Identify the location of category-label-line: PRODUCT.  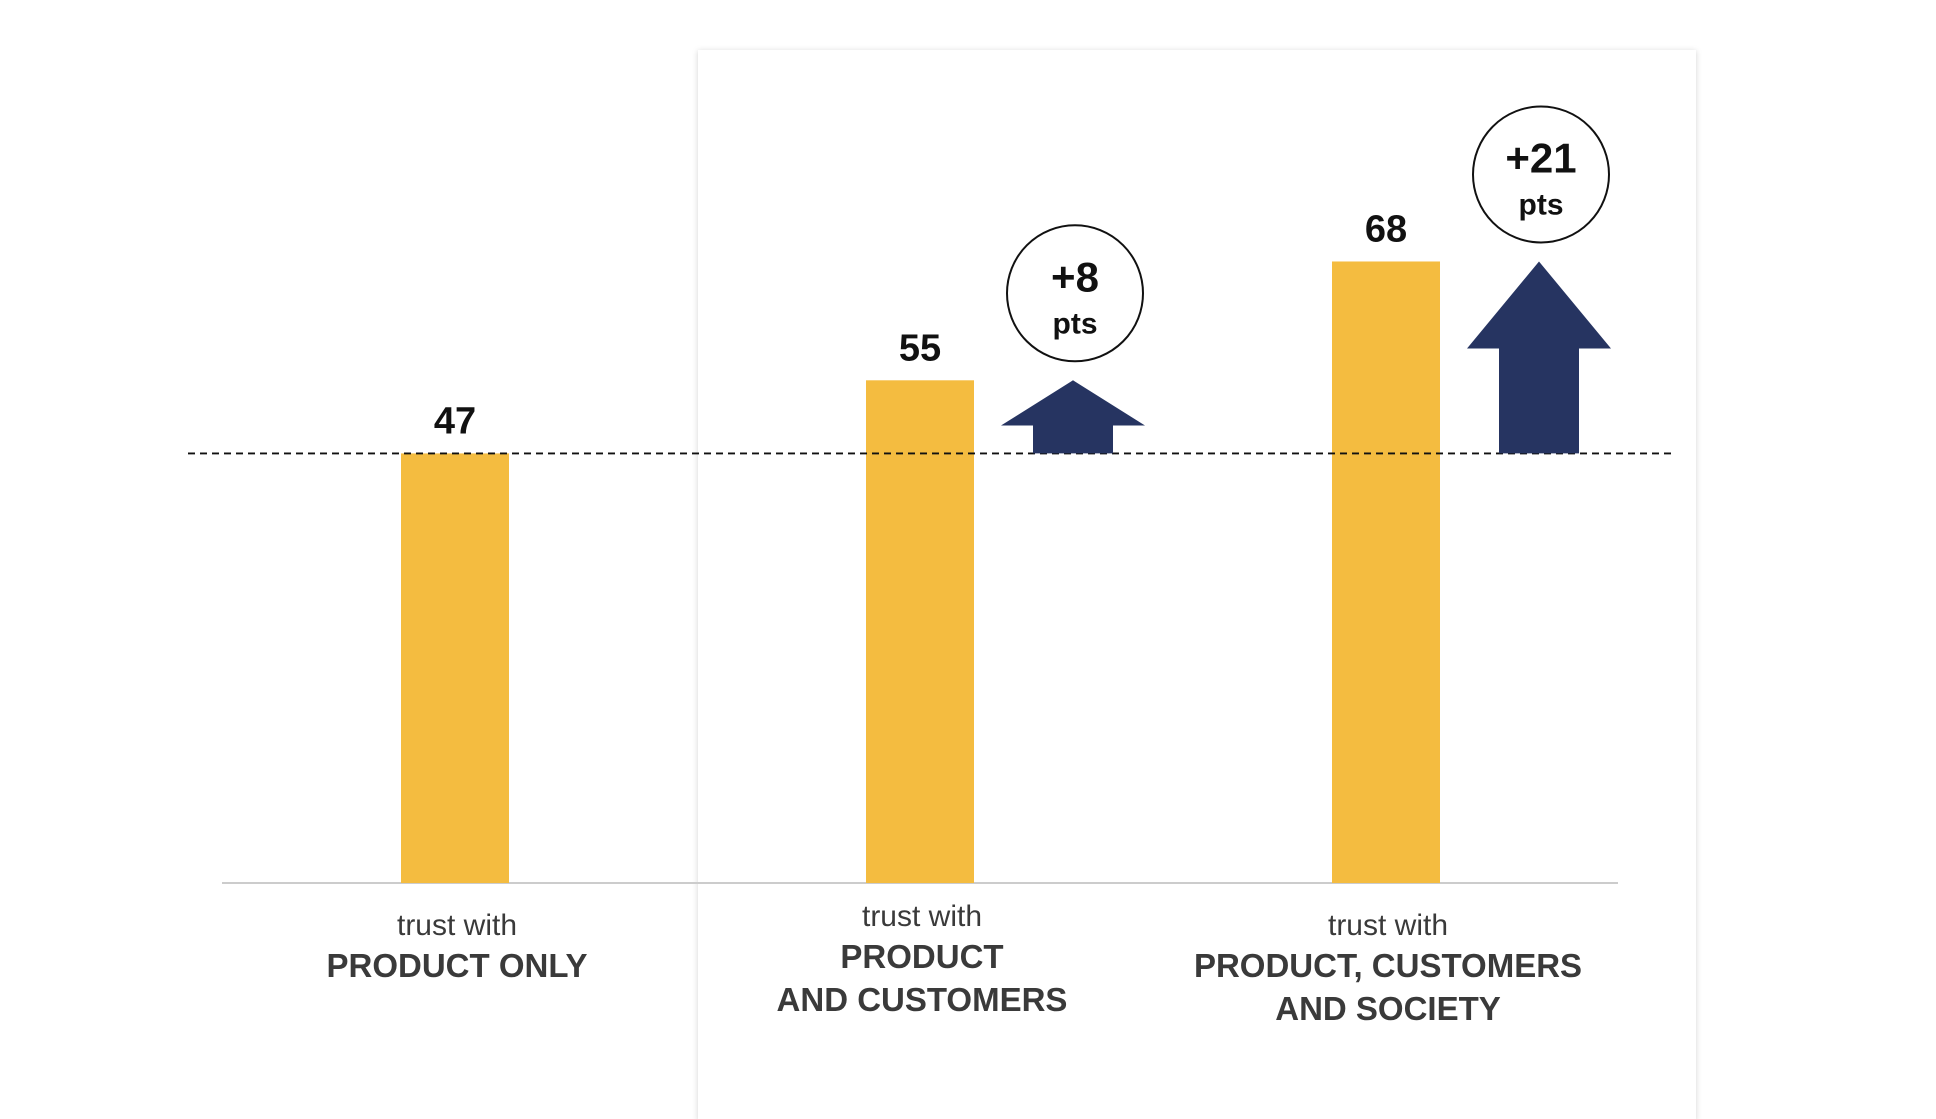
(921, 956).